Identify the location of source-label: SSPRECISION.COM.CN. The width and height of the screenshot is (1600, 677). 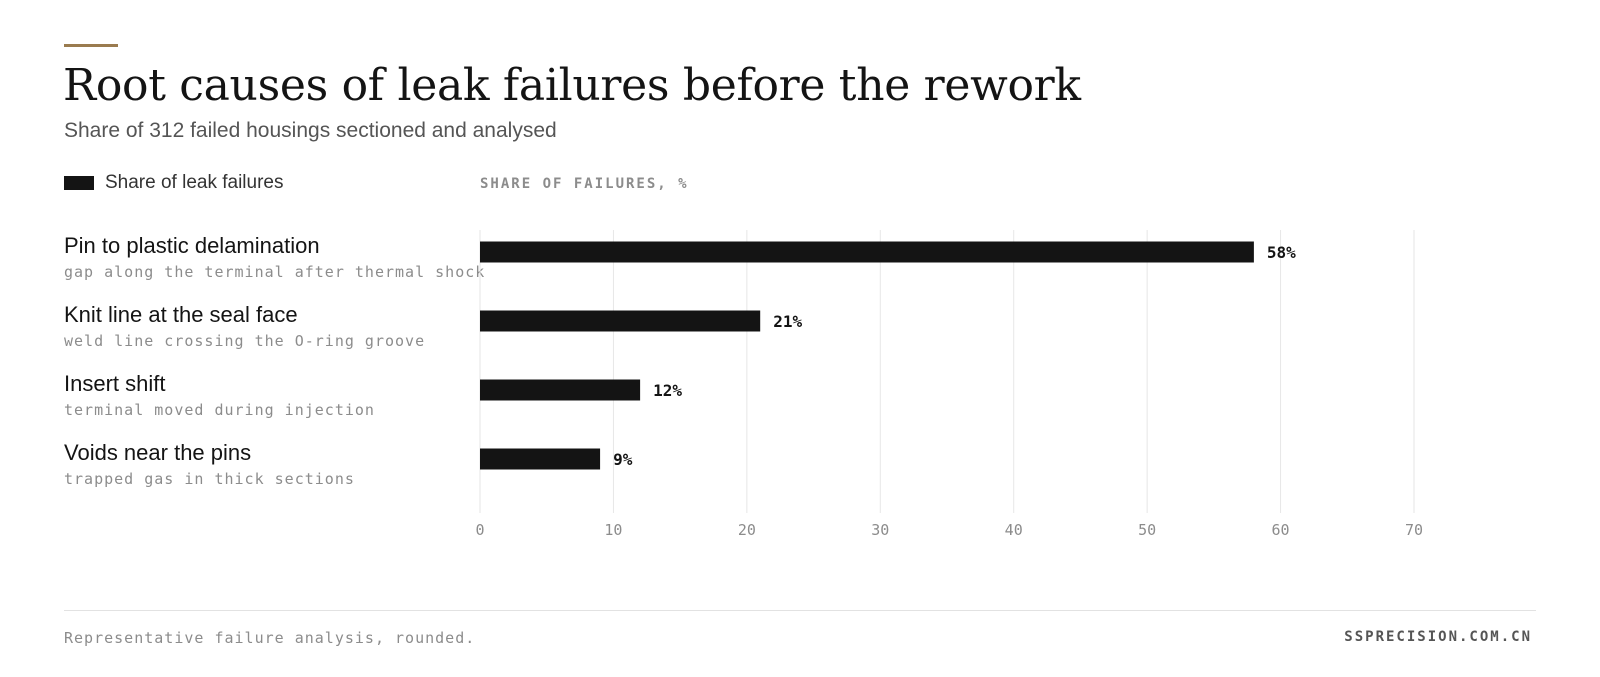
(1438, 637).